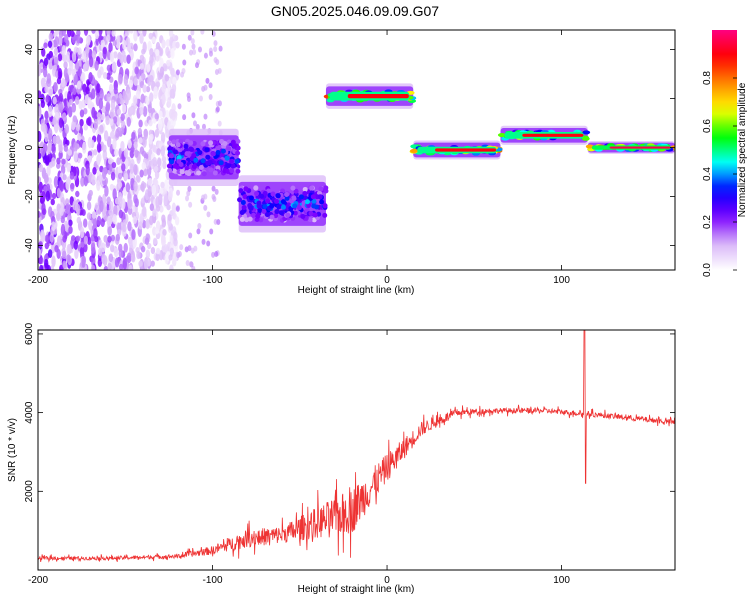 This screenshot has width=750, height=600. I want to click on spectrogram-y-tick-label: -20, so click(29, 196).